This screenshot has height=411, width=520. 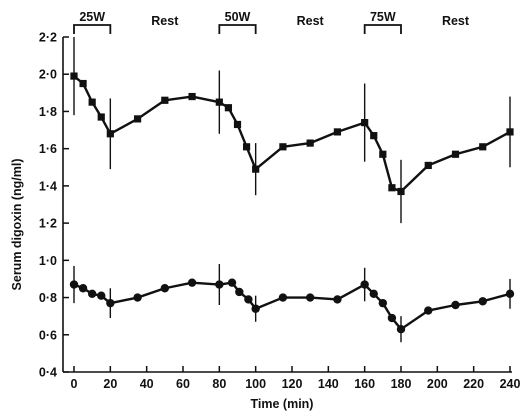 What do you see at coordinates (510, 384) in the screenshot?
I see `x-tick-label: 240` at bounding box center [510, 384].